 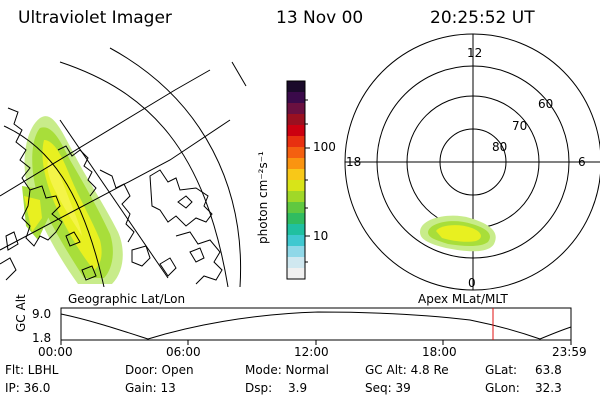 What do you see at coordinates (28, 388) in the screenshot?
I see `info-ip: IP: 36.0` at bounding box center [28, 388].